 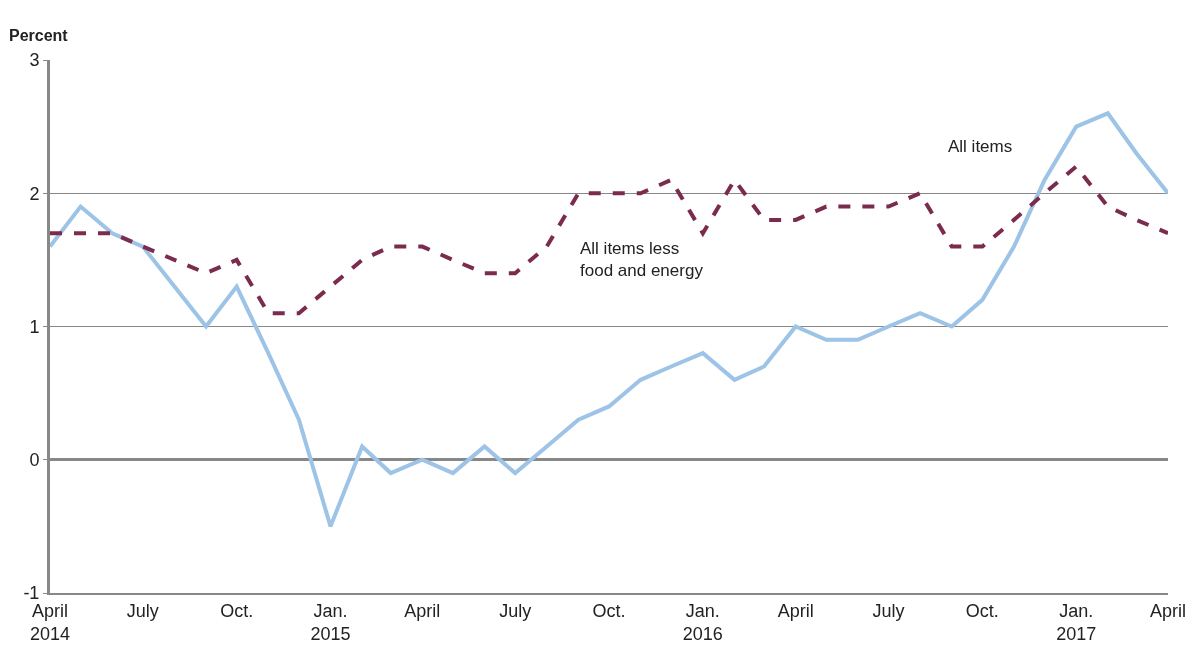 What do you see at coordinates (34, 60) in the screenshot?
I see `y-tick-label: 3` at bounding box center [34, 60].